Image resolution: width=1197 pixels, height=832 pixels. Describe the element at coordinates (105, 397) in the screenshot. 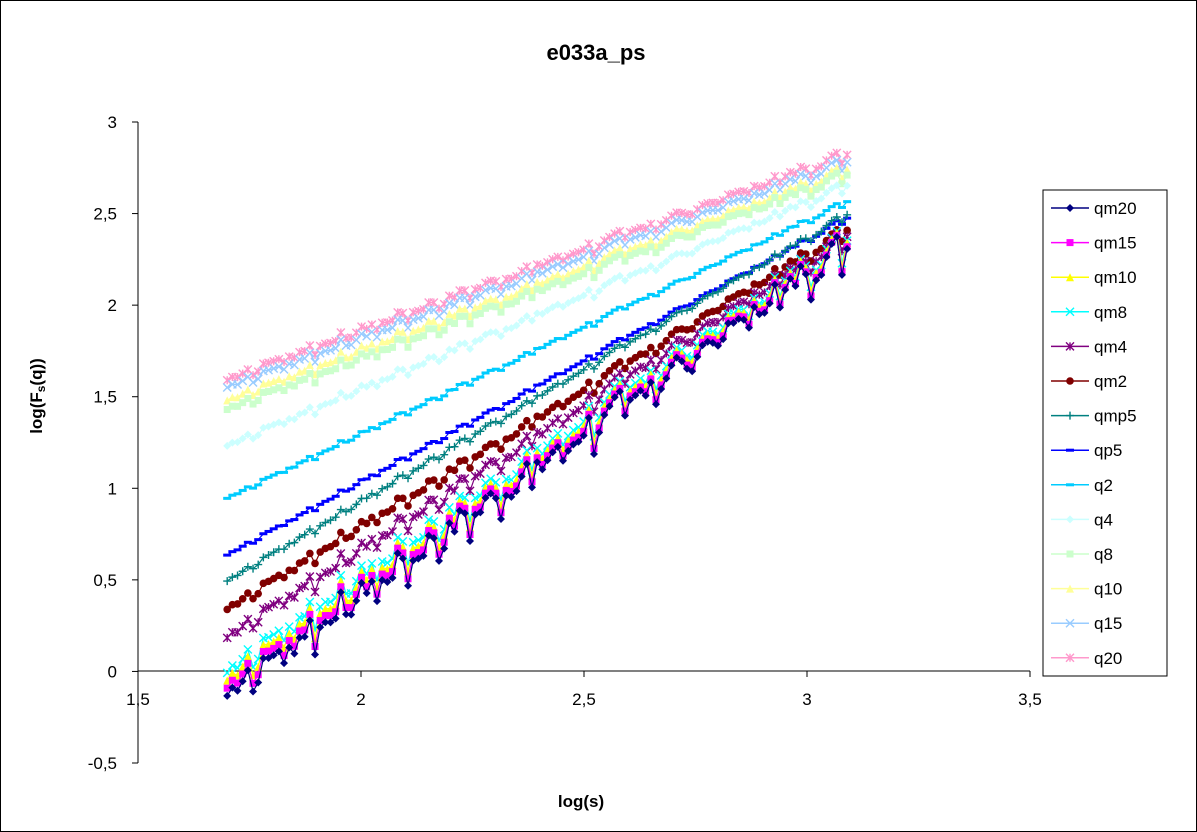

I see `y-tick-label: 1,5` at that location.